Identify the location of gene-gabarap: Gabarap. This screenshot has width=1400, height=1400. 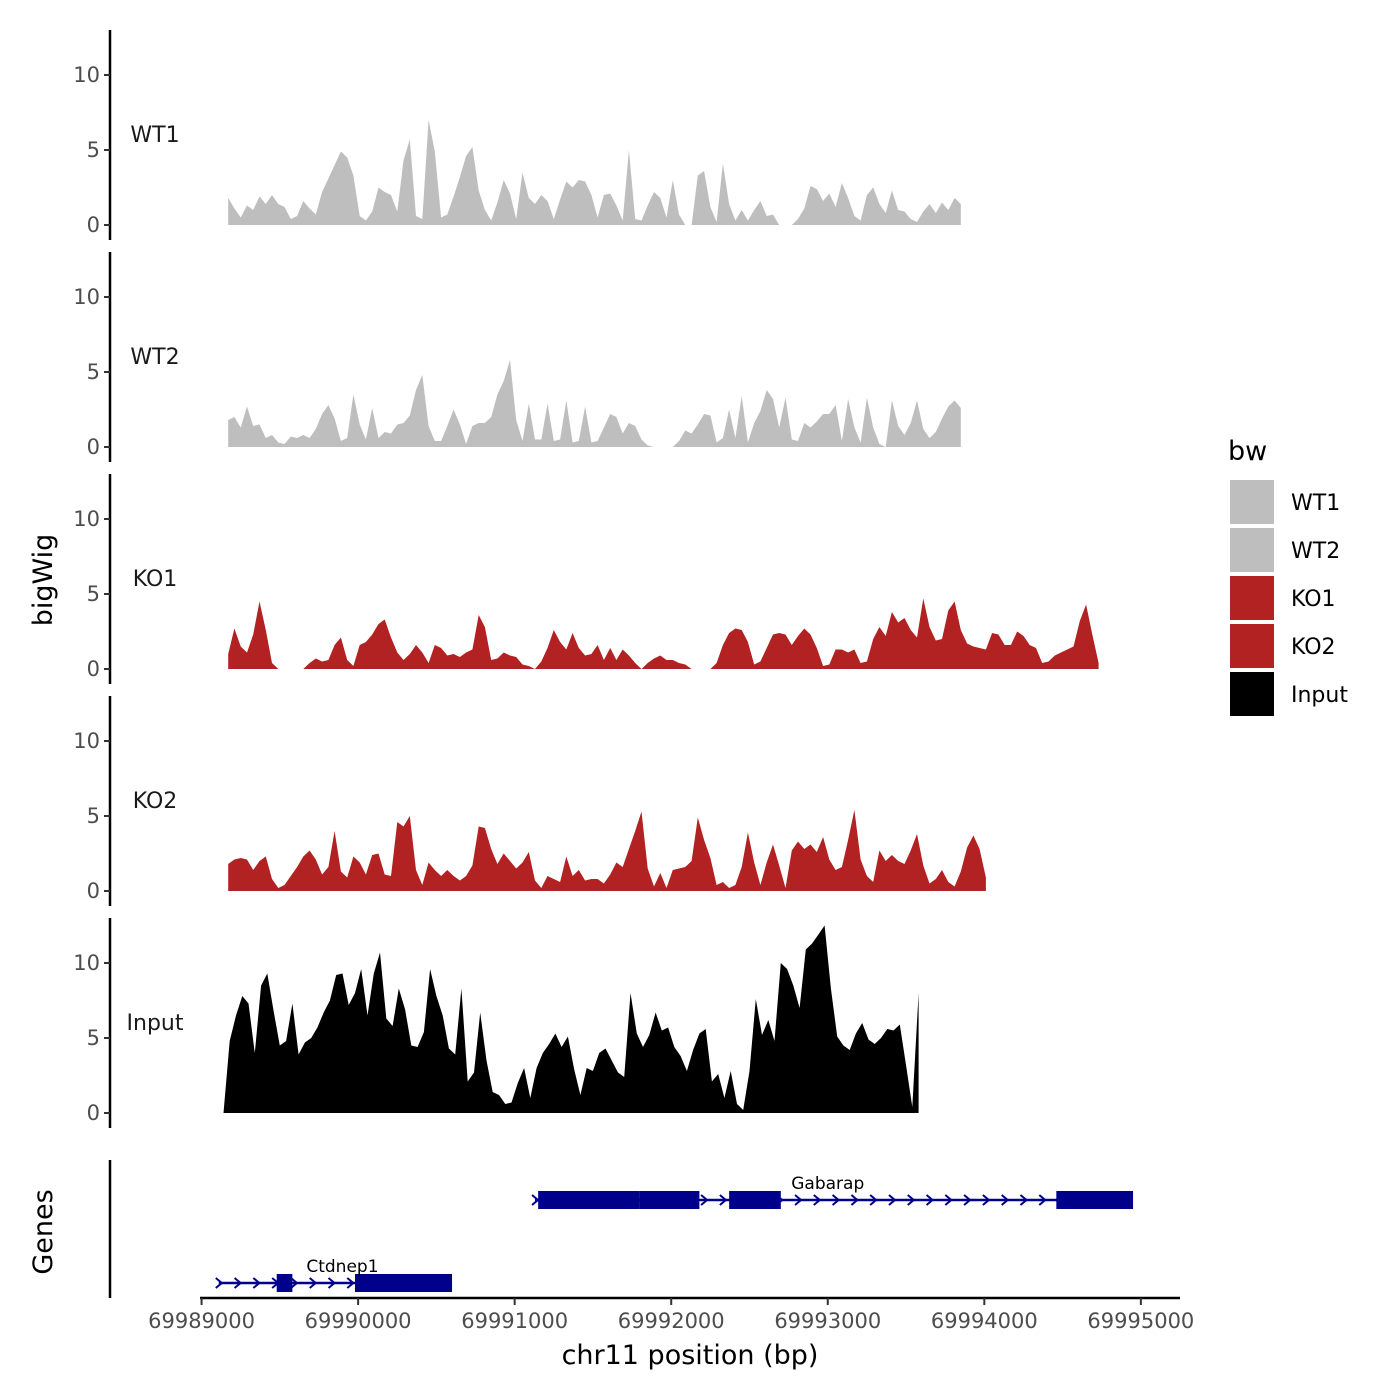
(832, 1191).